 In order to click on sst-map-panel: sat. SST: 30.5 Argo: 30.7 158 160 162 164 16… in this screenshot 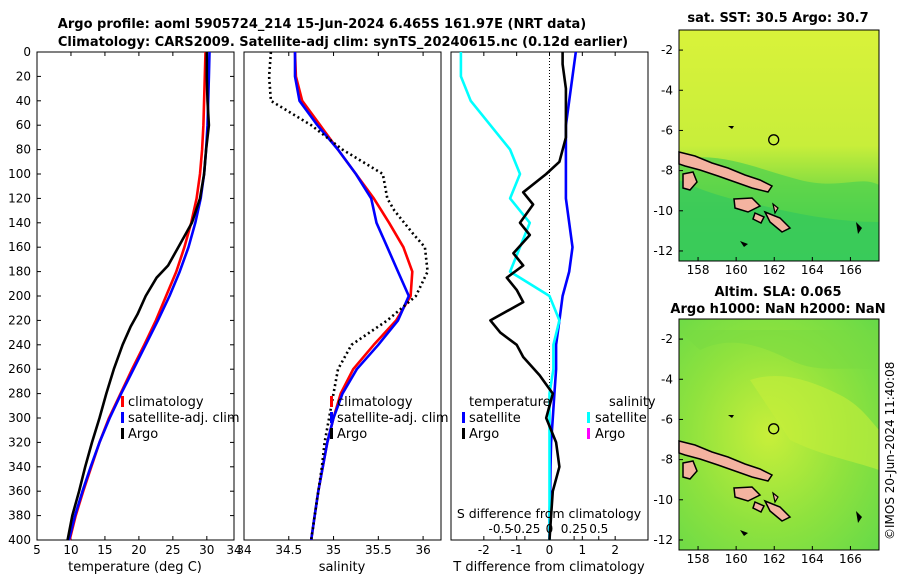, I will do `click(766, 144)`.